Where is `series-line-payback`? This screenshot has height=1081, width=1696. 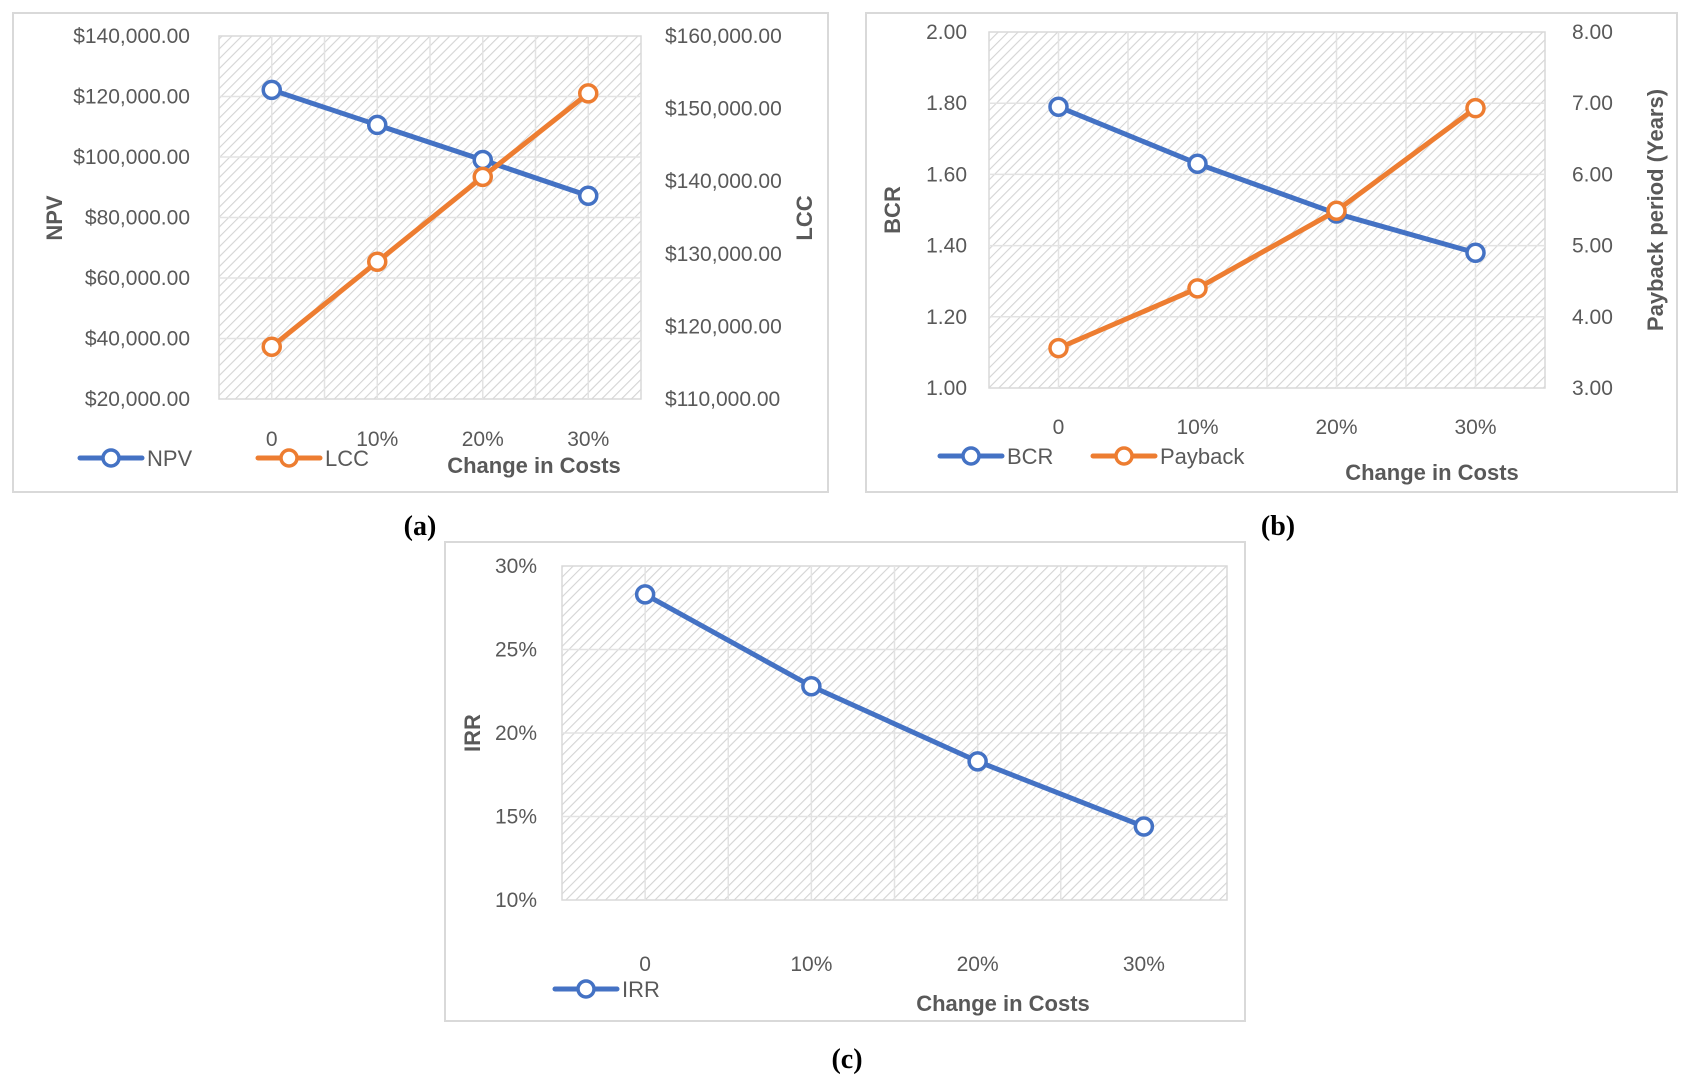
series-line-payback is located at coordinates (1267, 228).